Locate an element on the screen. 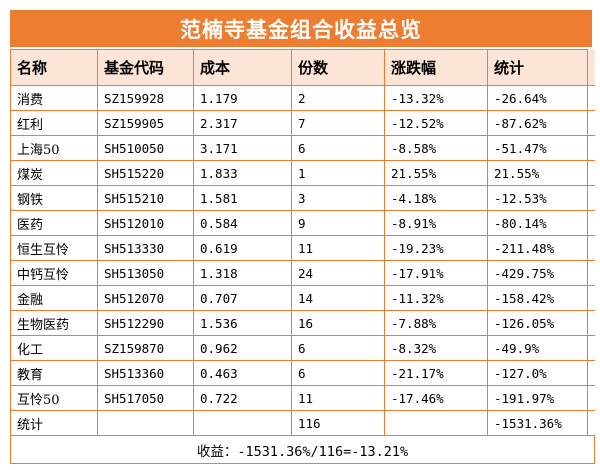 This screenshot has width=600, height=470. table-row: 医药 SH512010 0.584 9 -8.91% -80.14% is located at coordinates (302, 223).